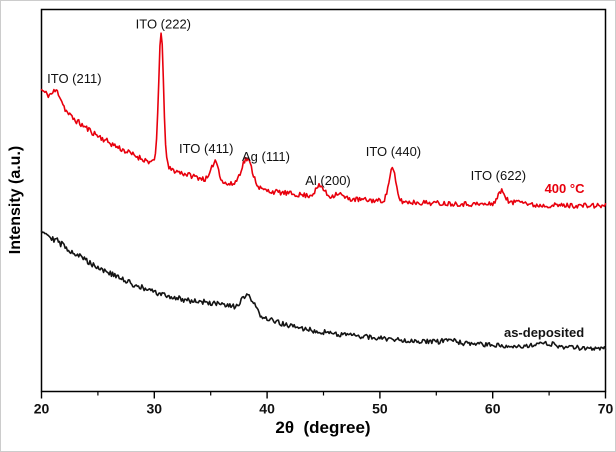 The width and height of the screenshot is (616, 452). I want to click on peak-label-ito-440: ITO (440), so click(393, 151).